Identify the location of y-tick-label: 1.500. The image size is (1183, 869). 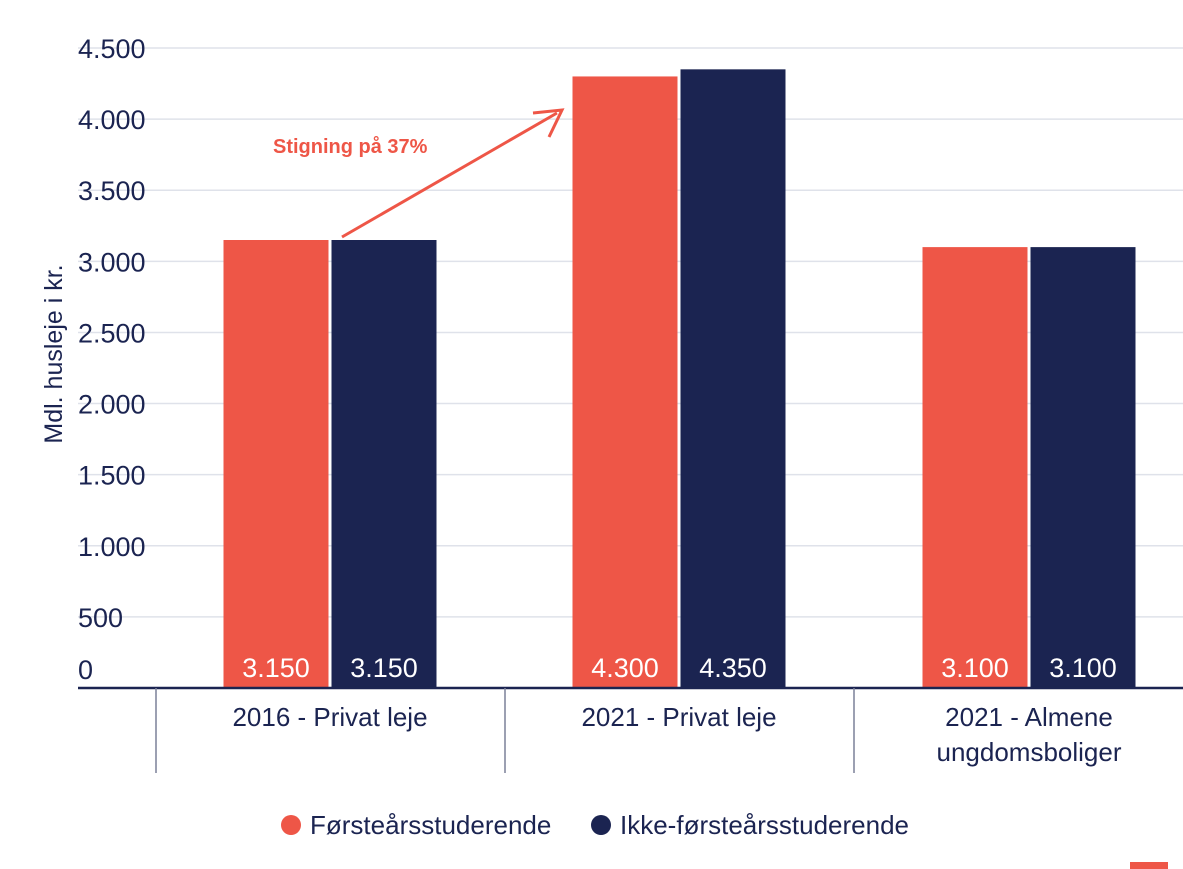
(112, 476).